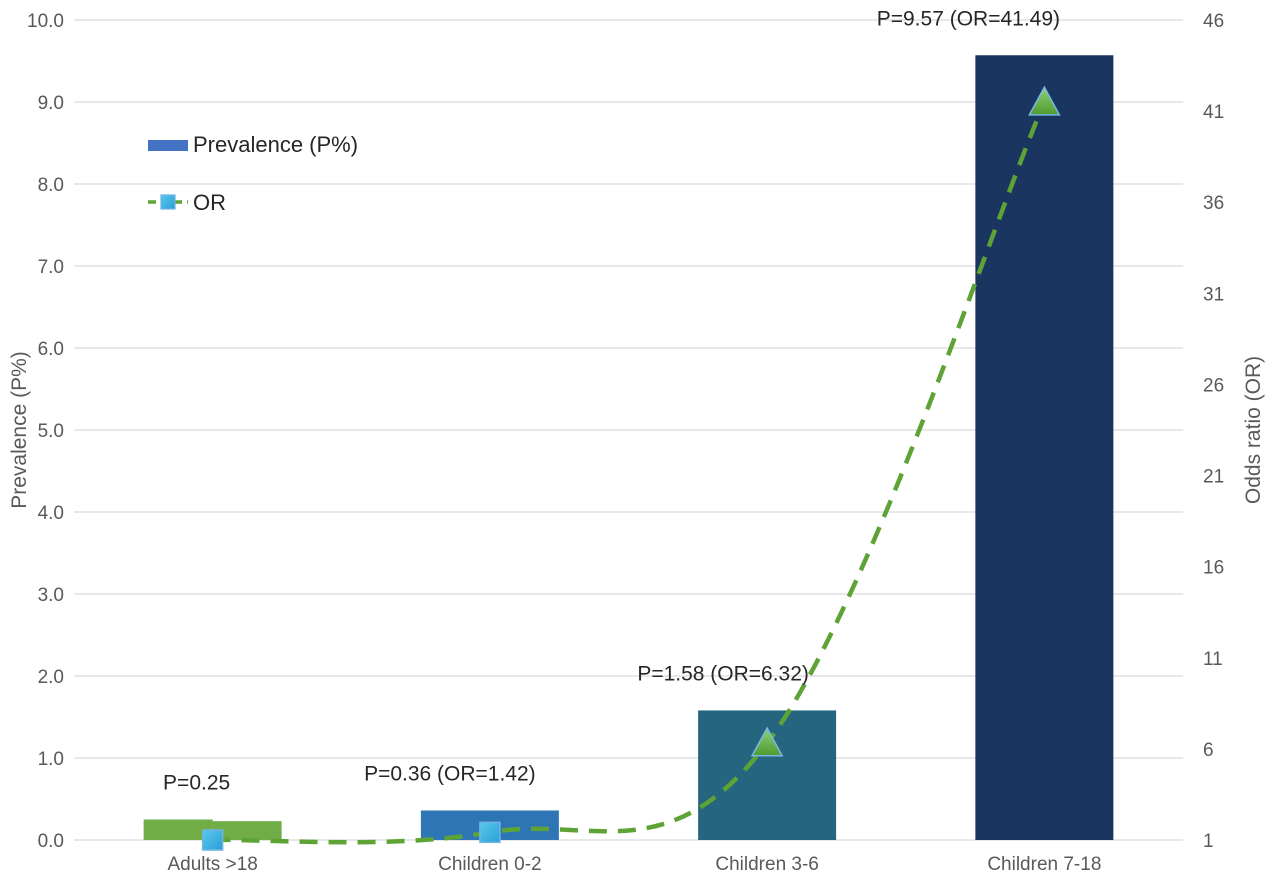  Describe the element at coordinates (1208, 750) in the screenshot. I see `y-right-tick-label: 6` at that location.